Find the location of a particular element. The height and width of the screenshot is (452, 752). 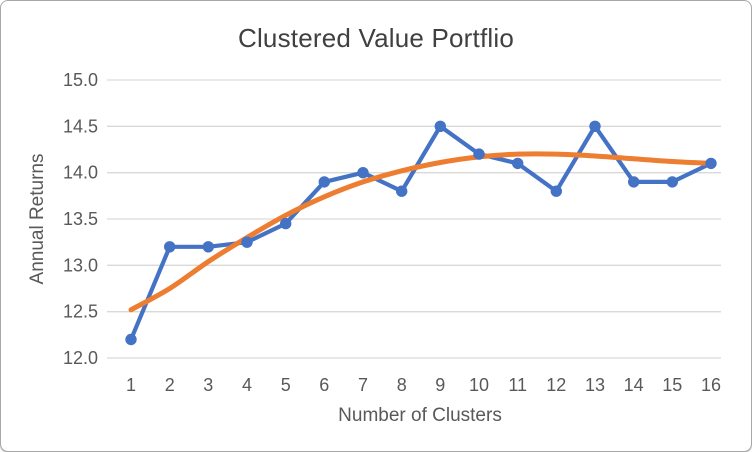

x-axis-title: Number of Clusters is located at coordinates (420, 415).